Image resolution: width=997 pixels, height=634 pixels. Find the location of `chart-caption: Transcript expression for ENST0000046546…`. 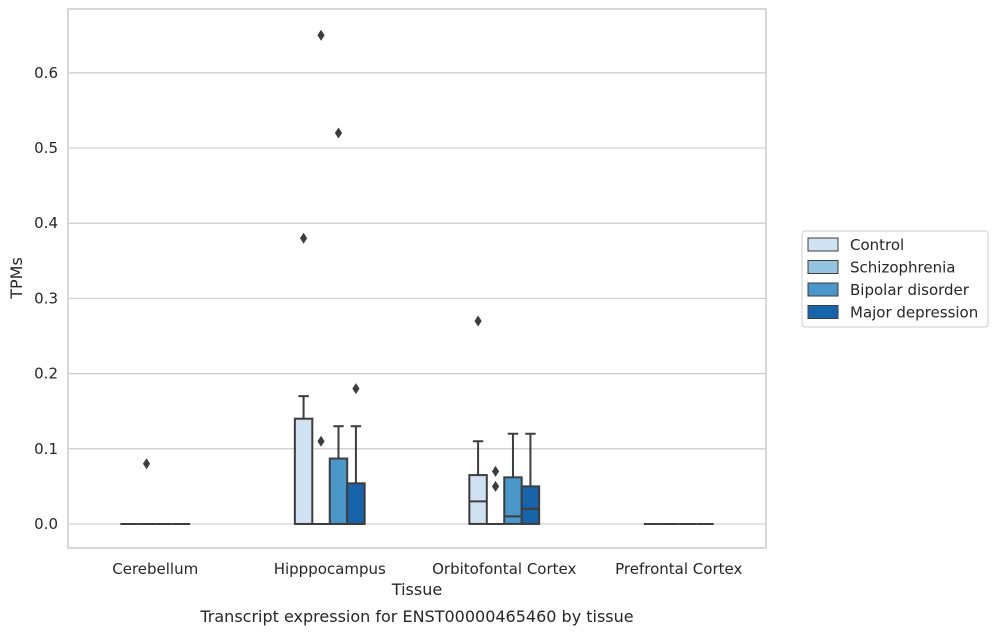

chart-caption: Transcript expression for ENST0000046546… is located at coordinates (416, 616).